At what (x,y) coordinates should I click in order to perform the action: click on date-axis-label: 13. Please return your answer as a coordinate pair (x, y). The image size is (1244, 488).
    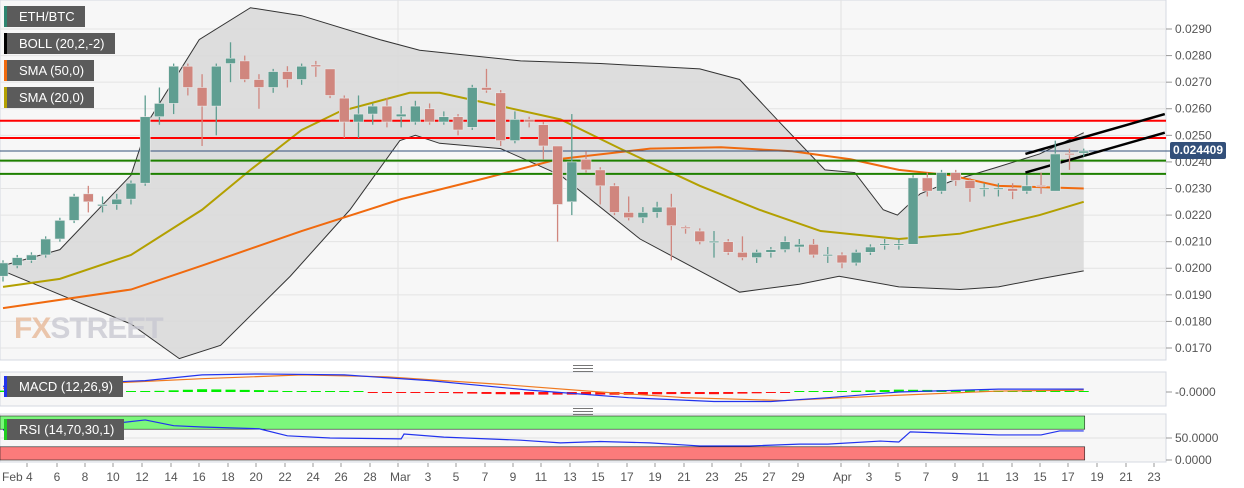
    Looking at the image, I should click on (570, 477).